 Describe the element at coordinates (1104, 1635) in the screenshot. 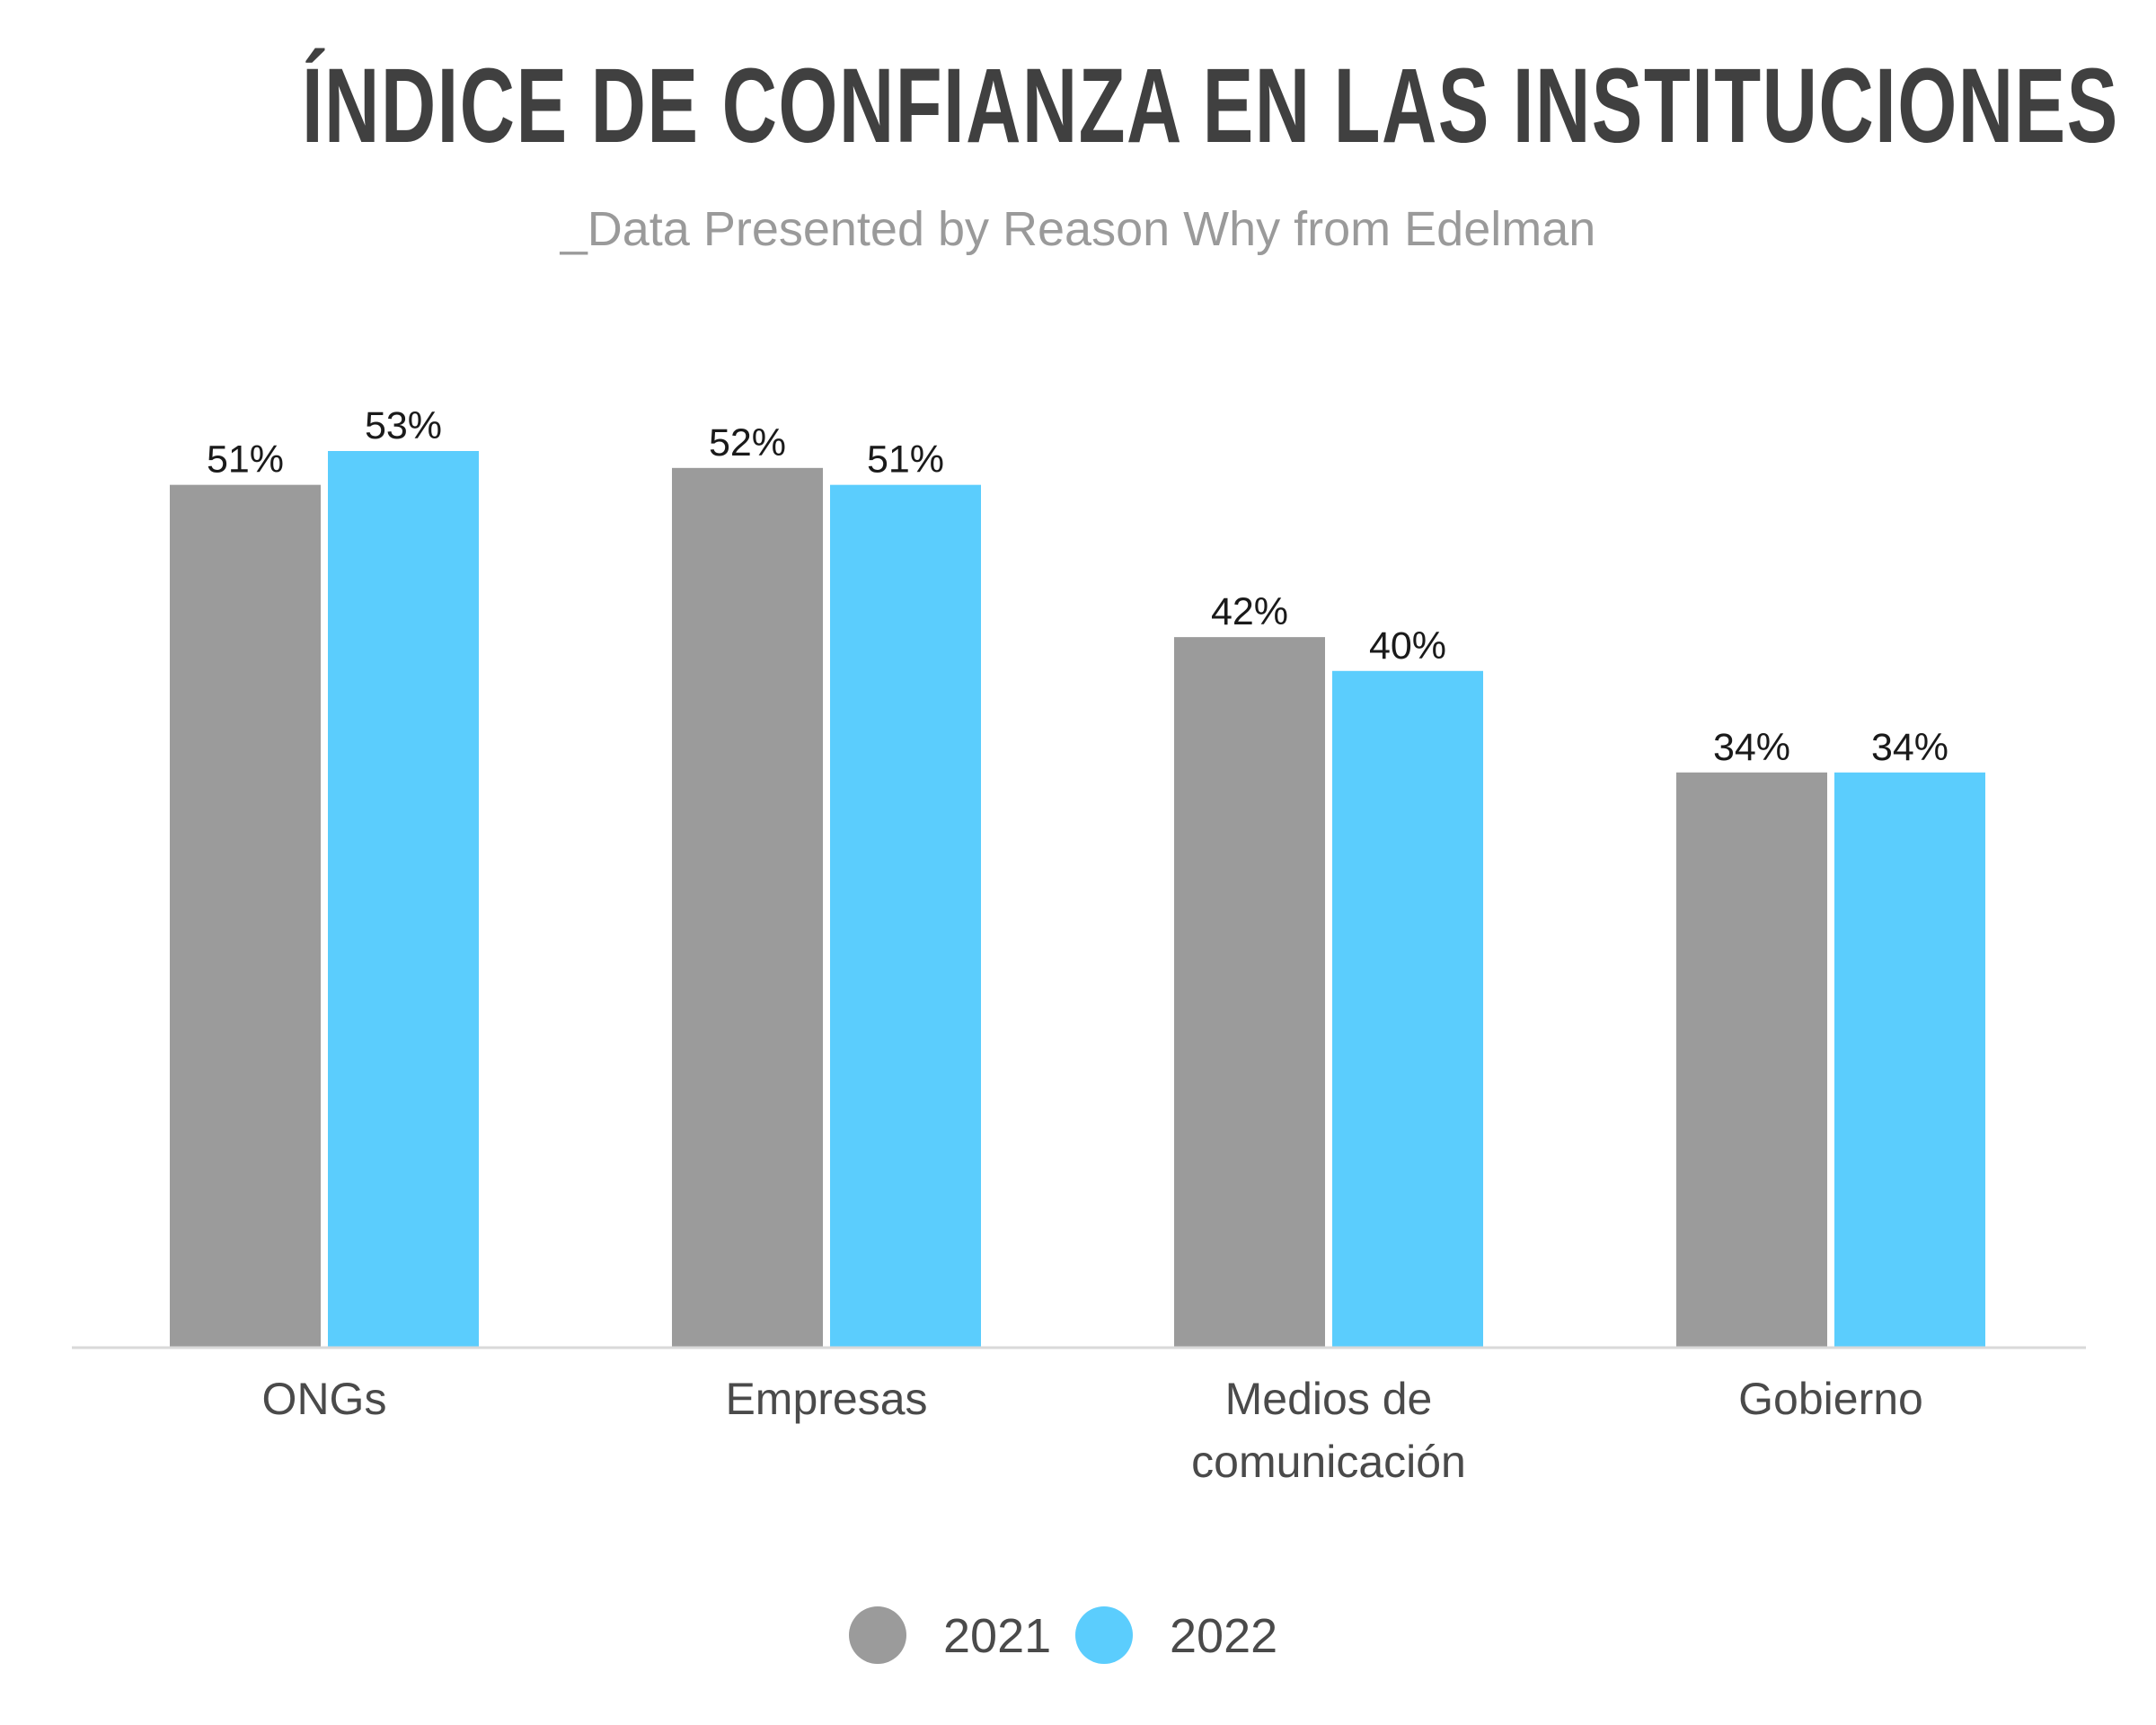

I see `legend-swatch-2022` at that location.